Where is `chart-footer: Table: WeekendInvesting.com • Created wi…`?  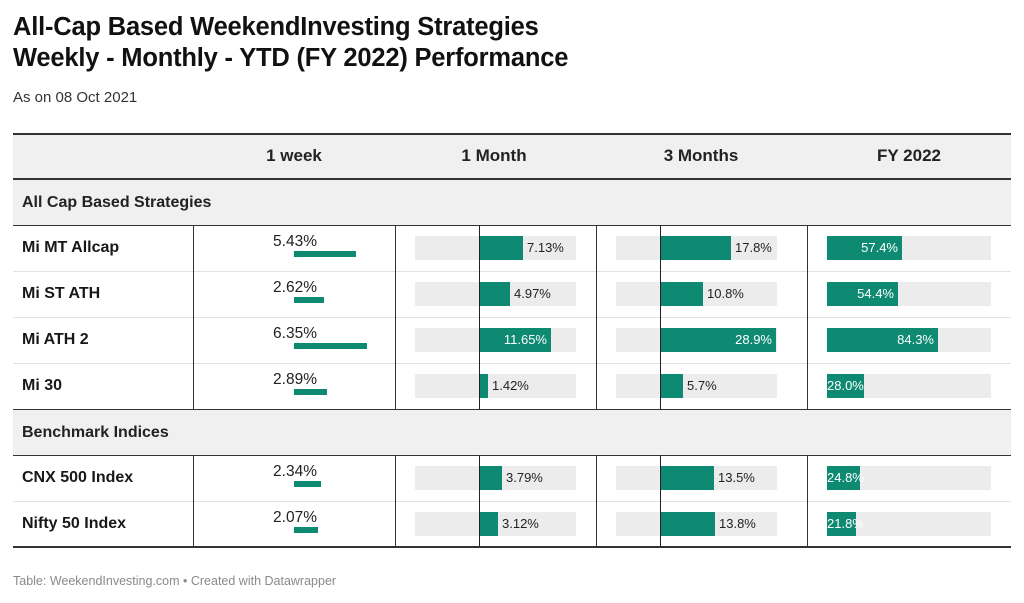 chart-footer: Table: WeekendInvesting.com • Created wi… is located at coordinates (175, 581).